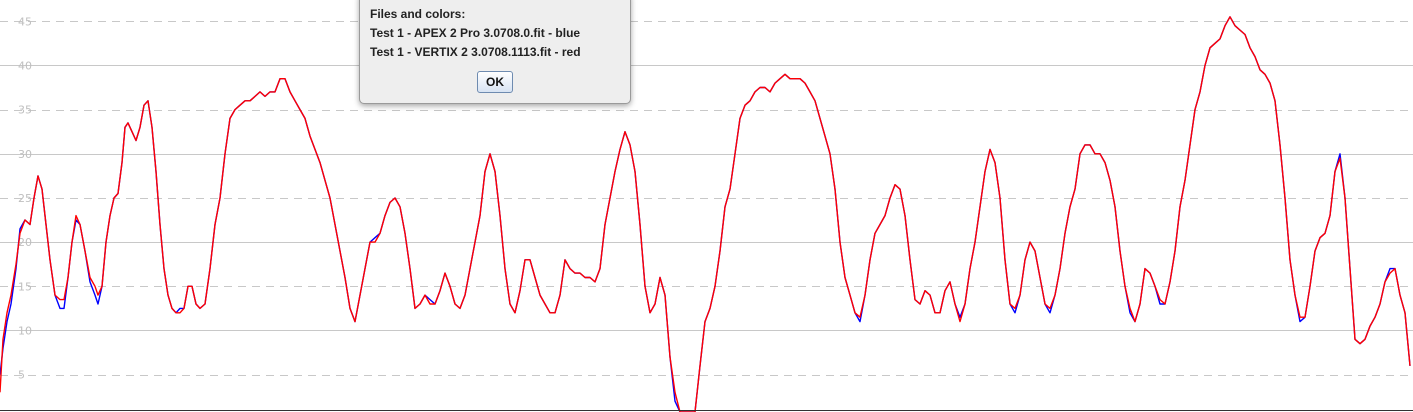  Describe the element at coordinates (475, 33) in the screenshot. I see `dialog-file-blue: Test 1 - APEX 2 Pro 3.0708.0.fit - blue` at that location.